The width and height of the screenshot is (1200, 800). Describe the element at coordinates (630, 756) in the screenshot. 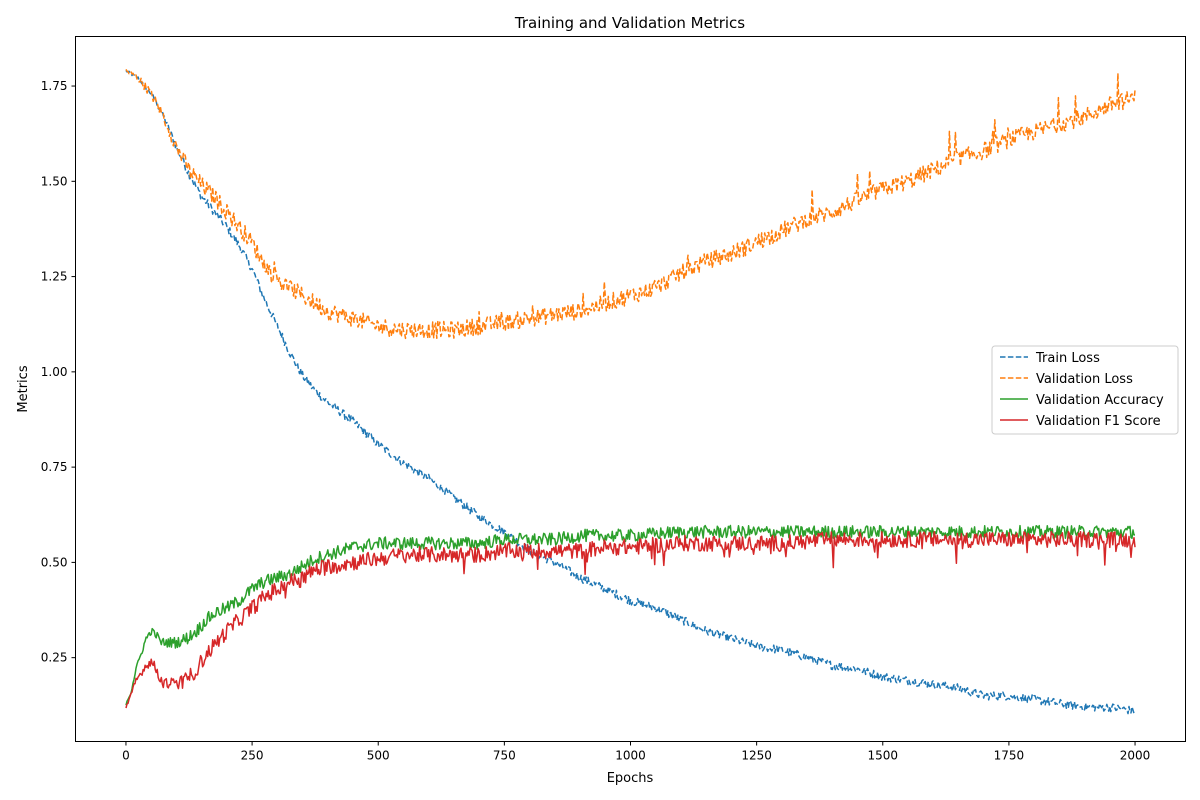

I see `x-tick-label: 1000` at that location.